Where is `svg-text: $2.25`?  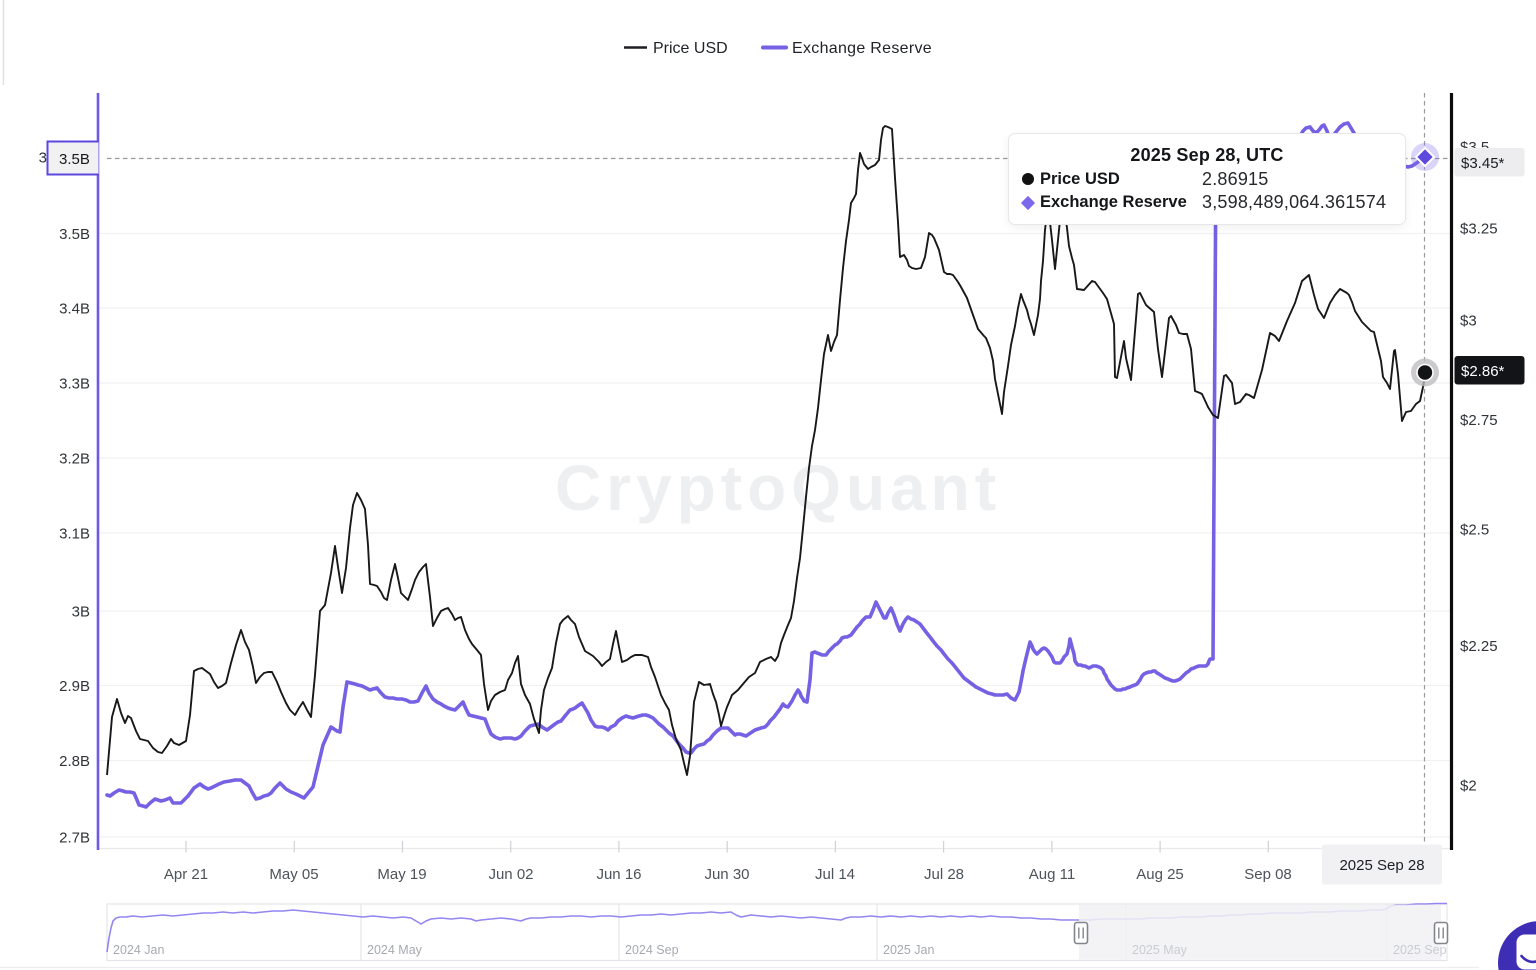 svg-text: $2.25 is located at coordinates (1479, 646).